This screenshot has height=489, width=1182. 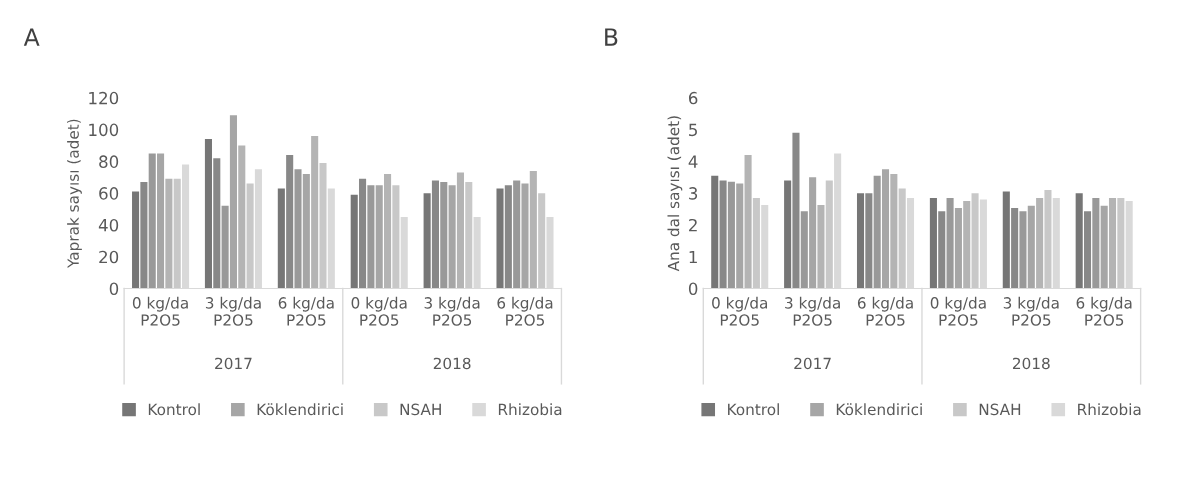 I want to click on text: 2018, so click(x=1031, y=363).